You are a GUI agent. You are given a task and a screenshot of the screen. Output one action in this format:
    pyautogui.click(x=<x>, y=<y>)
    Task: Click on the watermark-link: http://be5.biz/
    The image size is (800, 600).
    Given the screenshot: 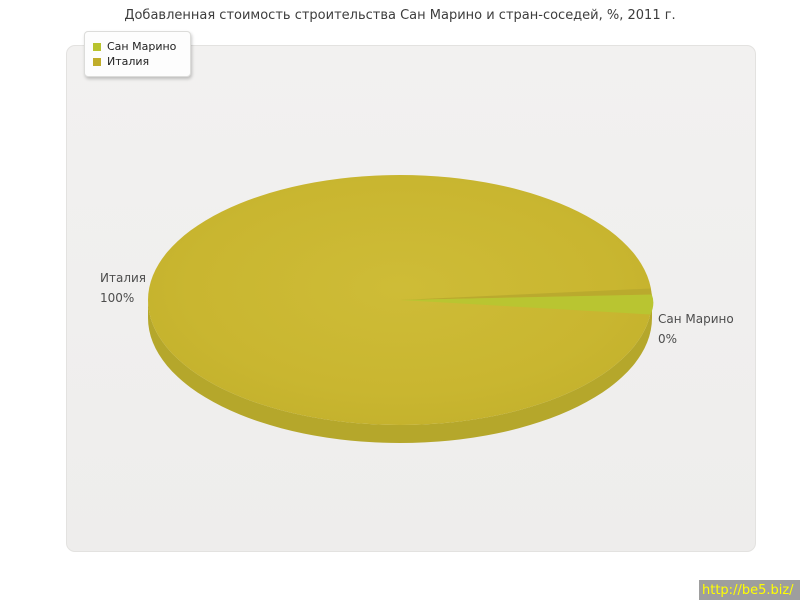 What is the action you would take?
    pyautogui.click(x=748, y=590)
    